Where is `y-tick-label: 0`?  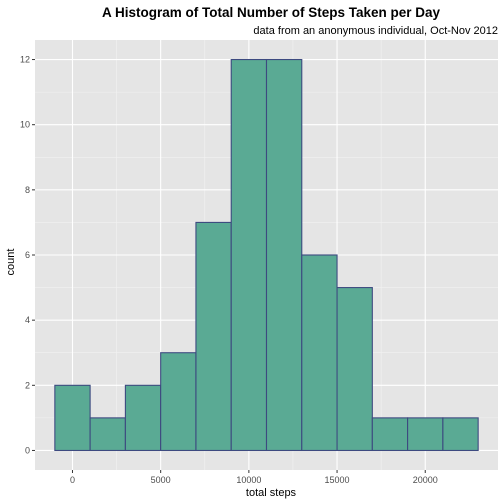
y-tick-label: 0 is located at coordinates (27, 450).